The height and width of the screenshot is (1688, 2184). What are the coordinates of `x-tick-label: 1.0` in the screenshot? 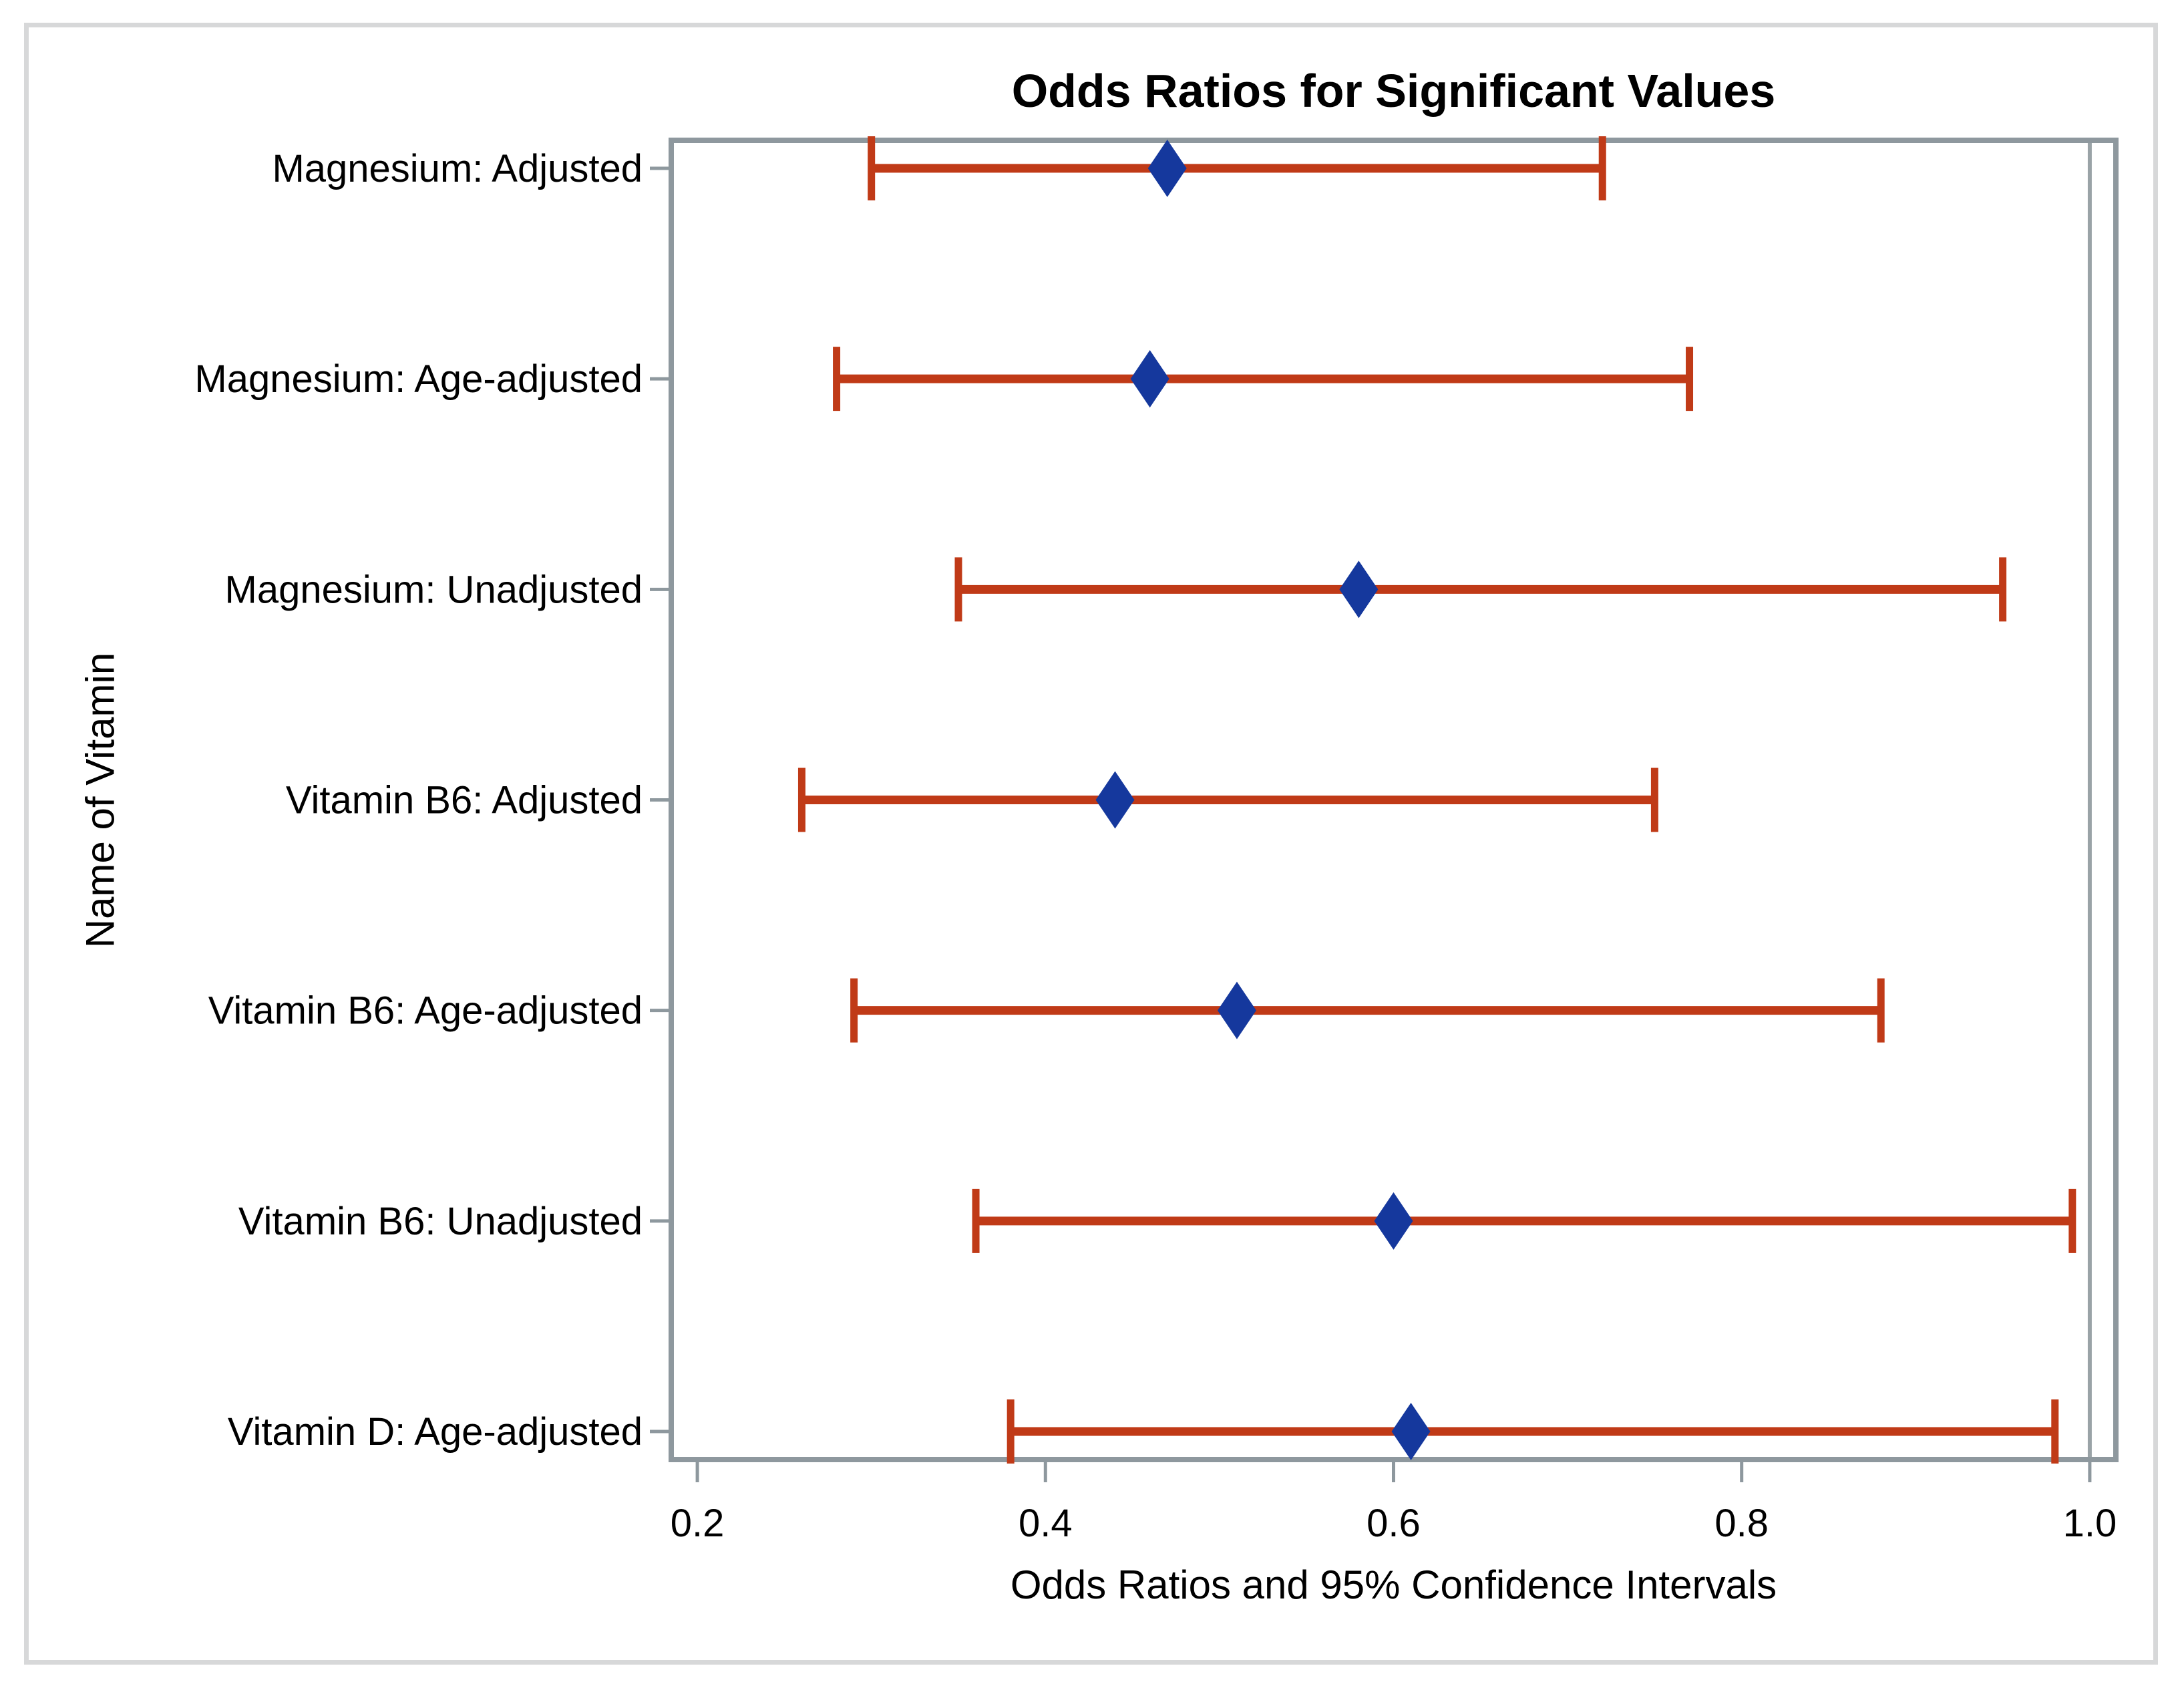 It's located at (2090, 1523).